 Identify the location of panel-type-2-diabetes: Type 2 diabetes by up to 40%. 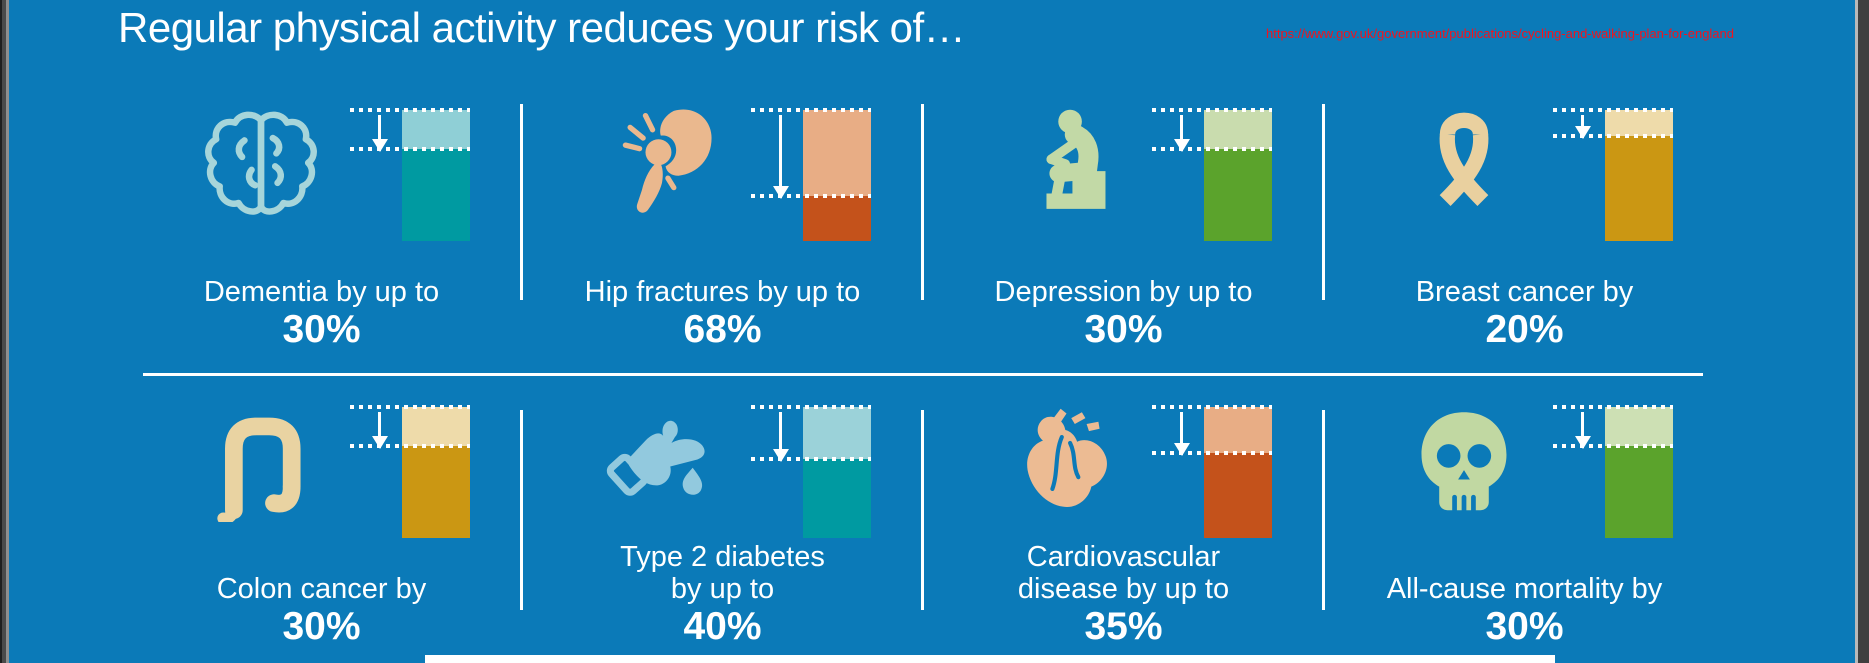
(722, 518).